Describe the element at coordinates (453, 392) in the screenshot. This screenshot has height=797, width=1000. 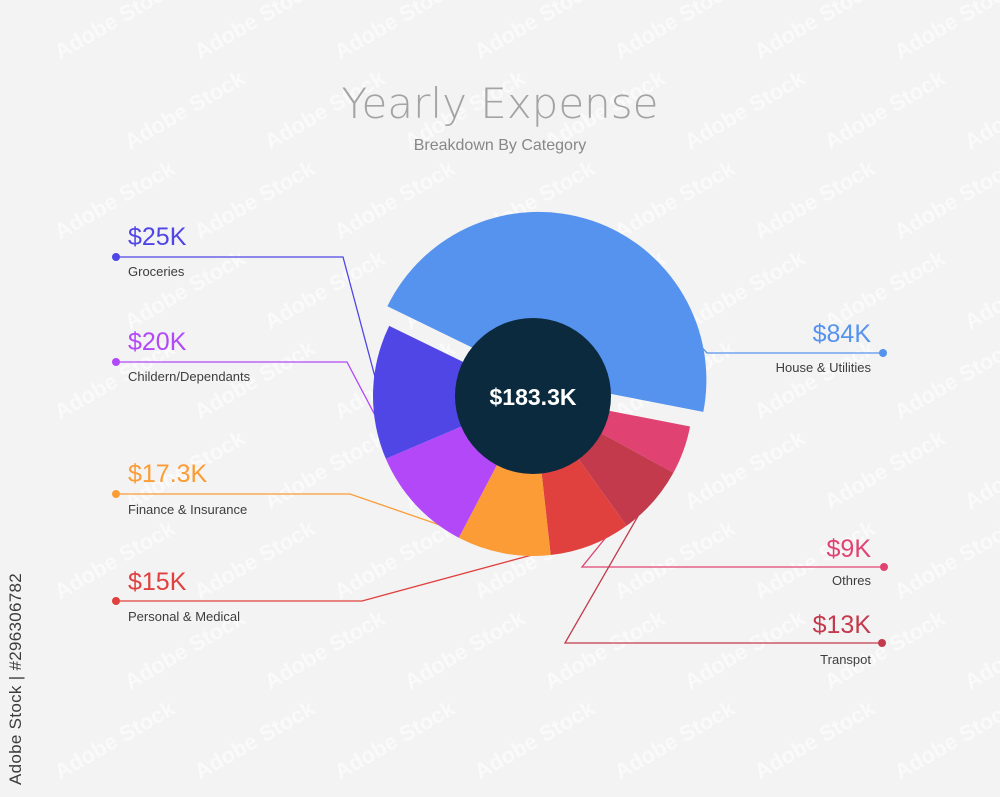
I see `slice-groceries` at that location.